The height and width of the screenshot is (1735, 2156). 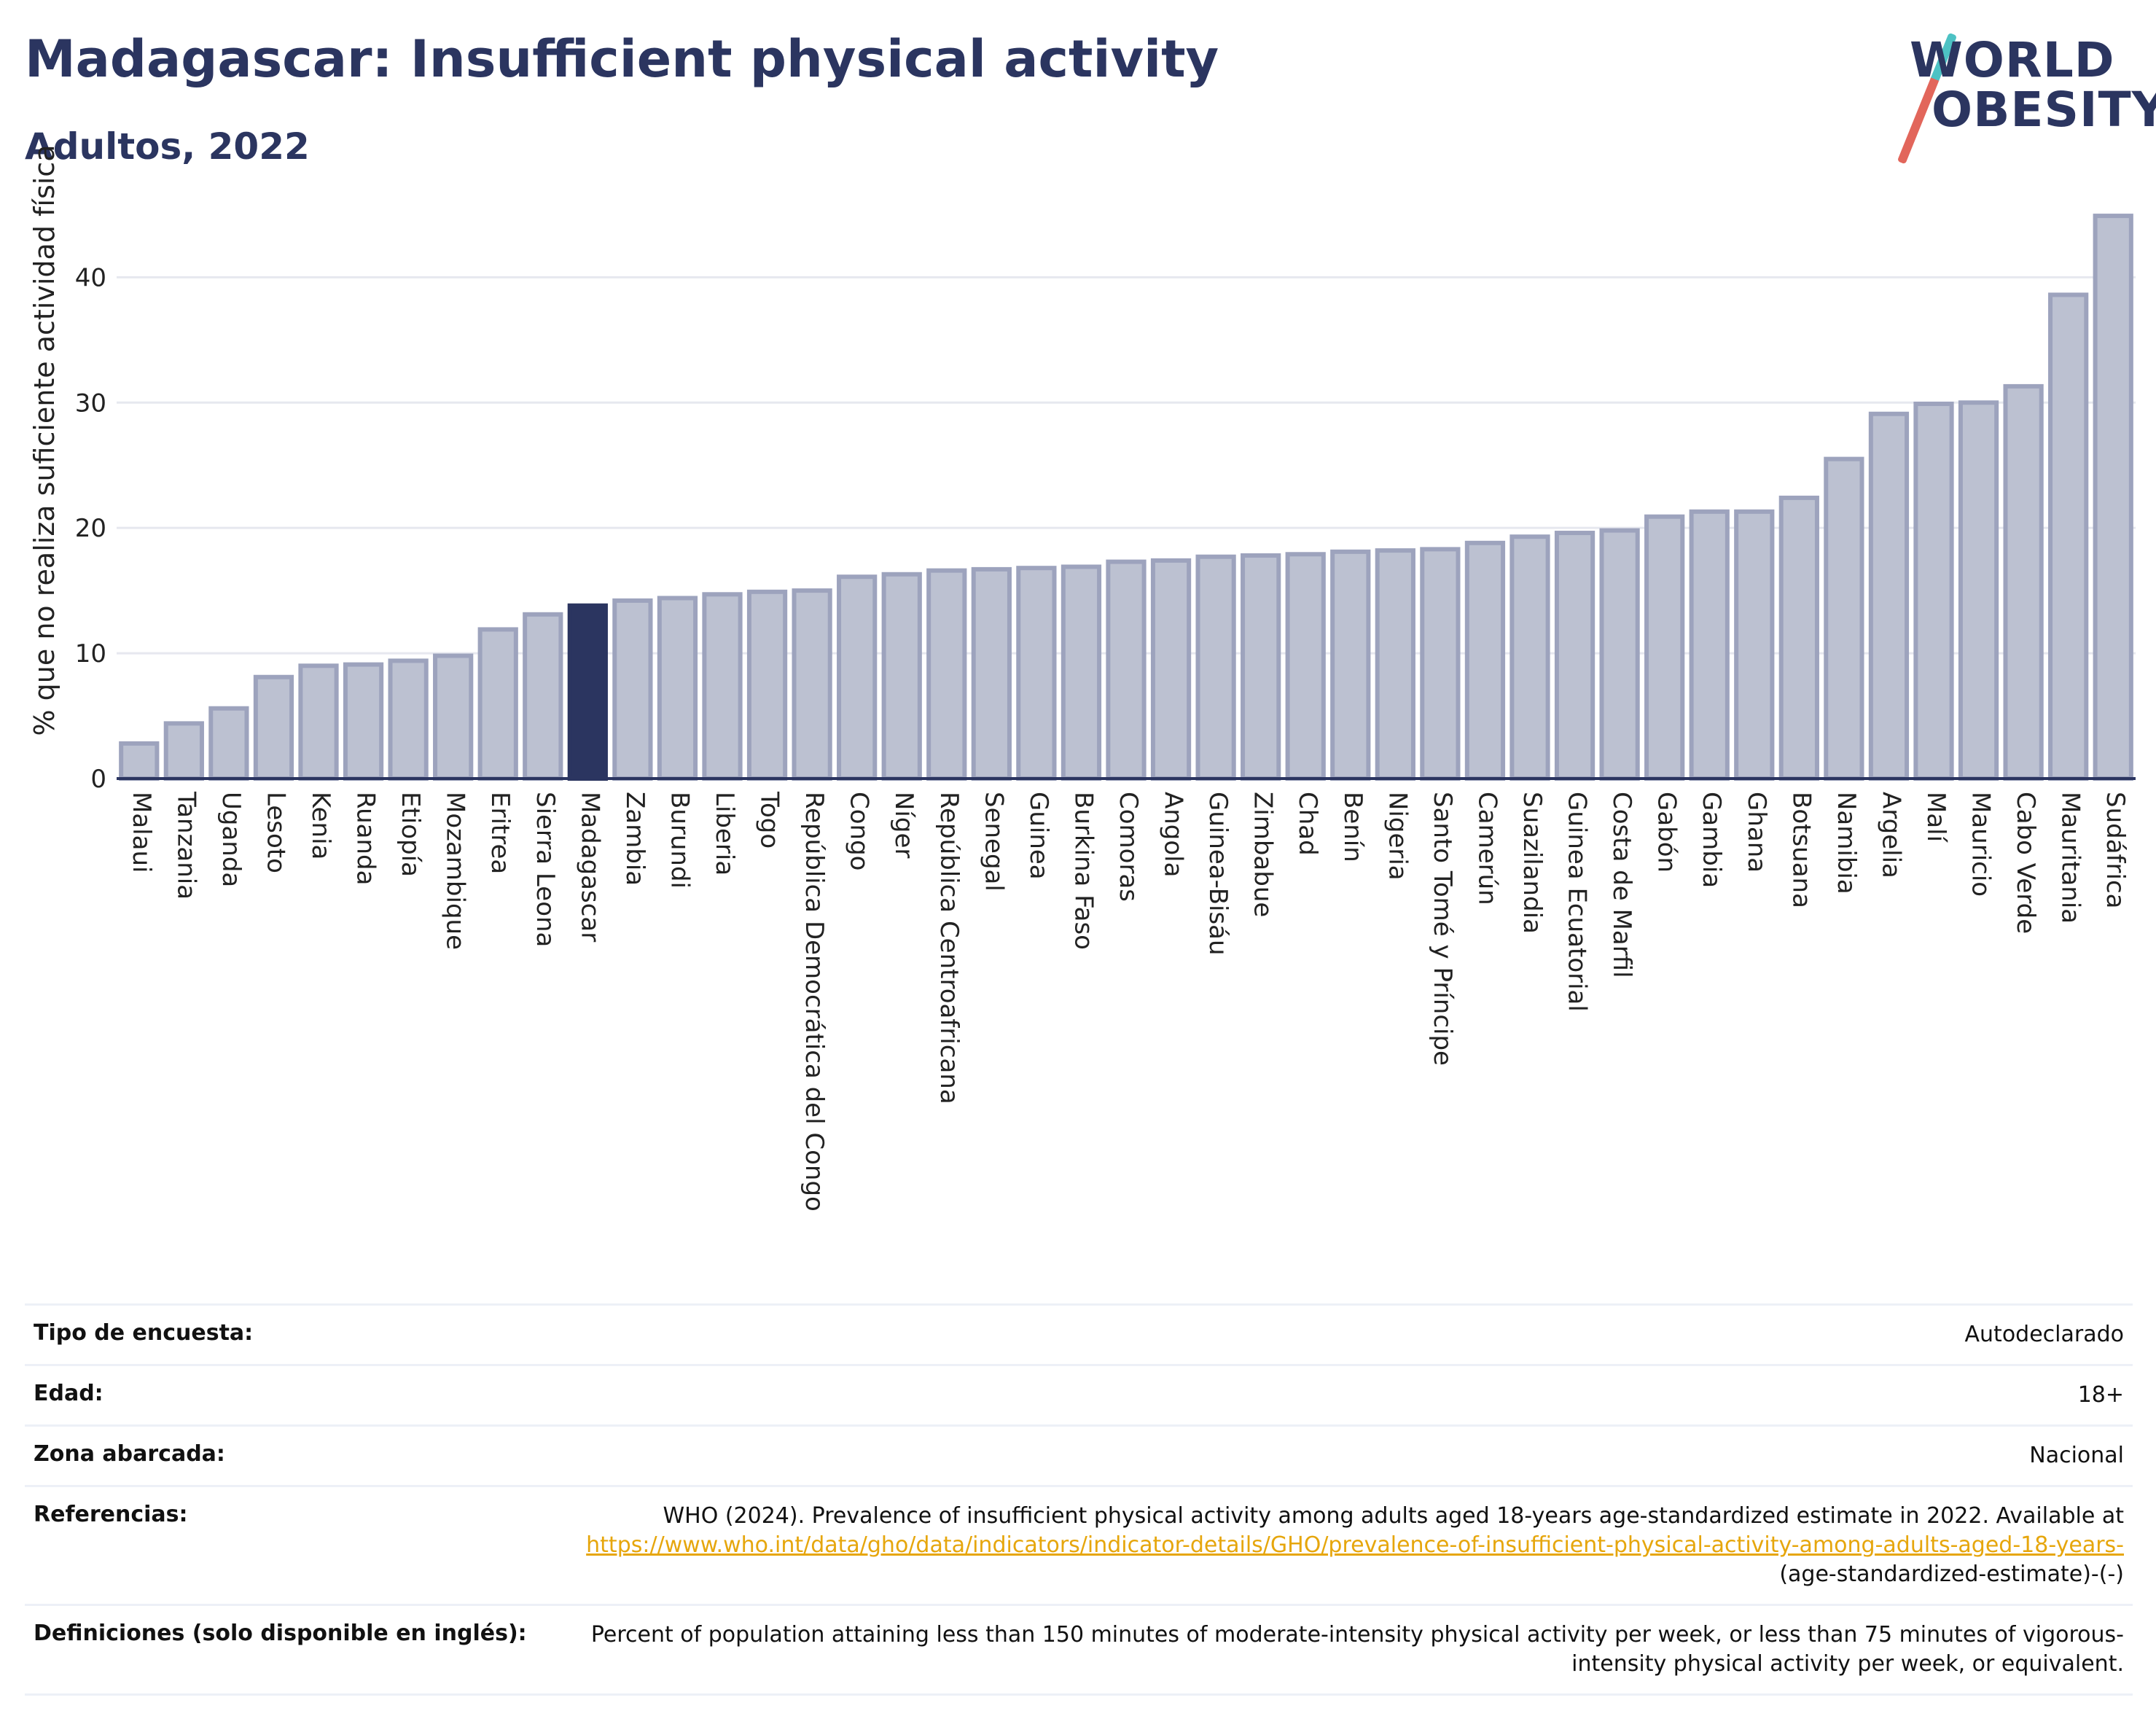 What do you see at coordinates (770, 820) in the screenshot?
I see `x-tick-label: Togo` at bounding box center [770, 820].